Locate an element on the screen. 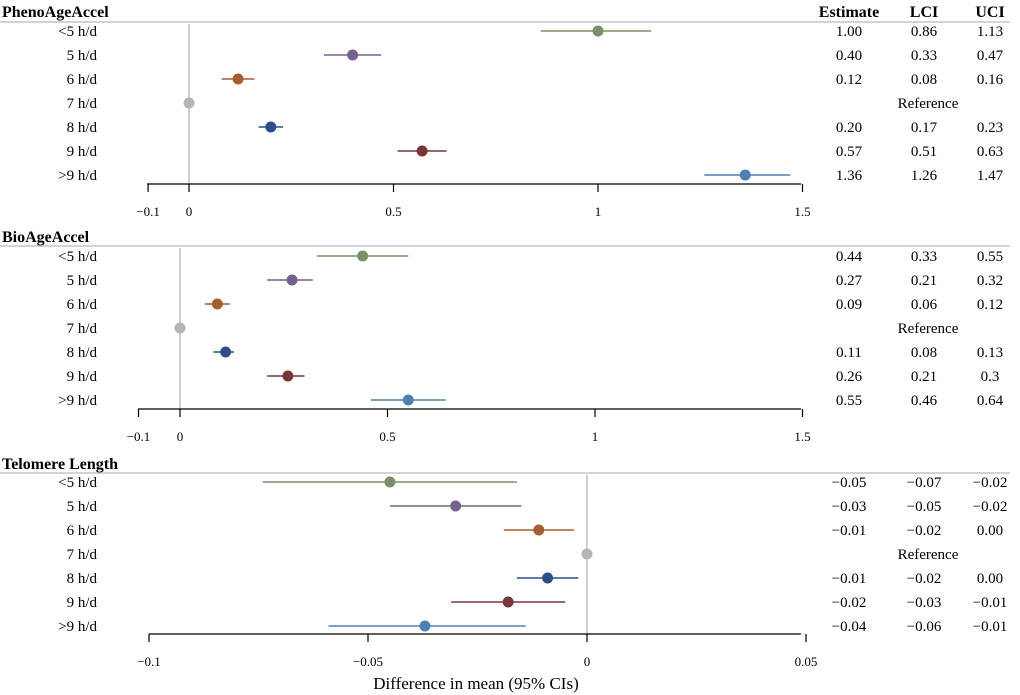  estimate-value: 1.00 is located at coordinates (849, 32).